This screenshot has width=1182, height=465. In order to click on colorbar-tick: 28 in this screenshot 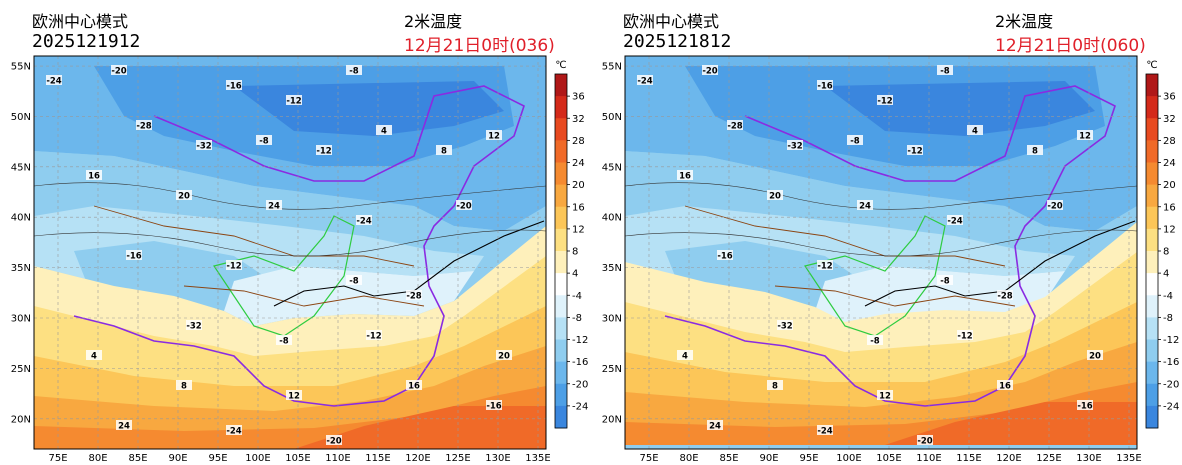, I will do `click(578, 141)`.